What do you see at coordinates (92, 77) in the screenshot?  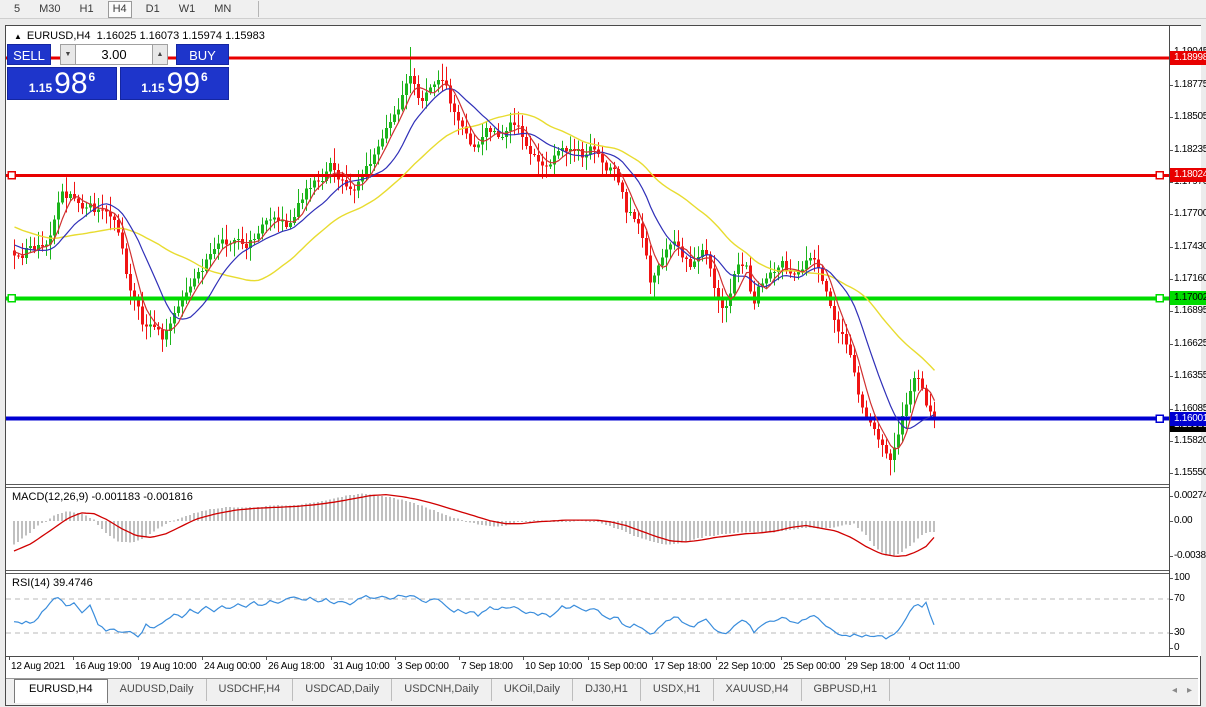 I see `sell-price-pip: 6` at bounding box center [92, 77].